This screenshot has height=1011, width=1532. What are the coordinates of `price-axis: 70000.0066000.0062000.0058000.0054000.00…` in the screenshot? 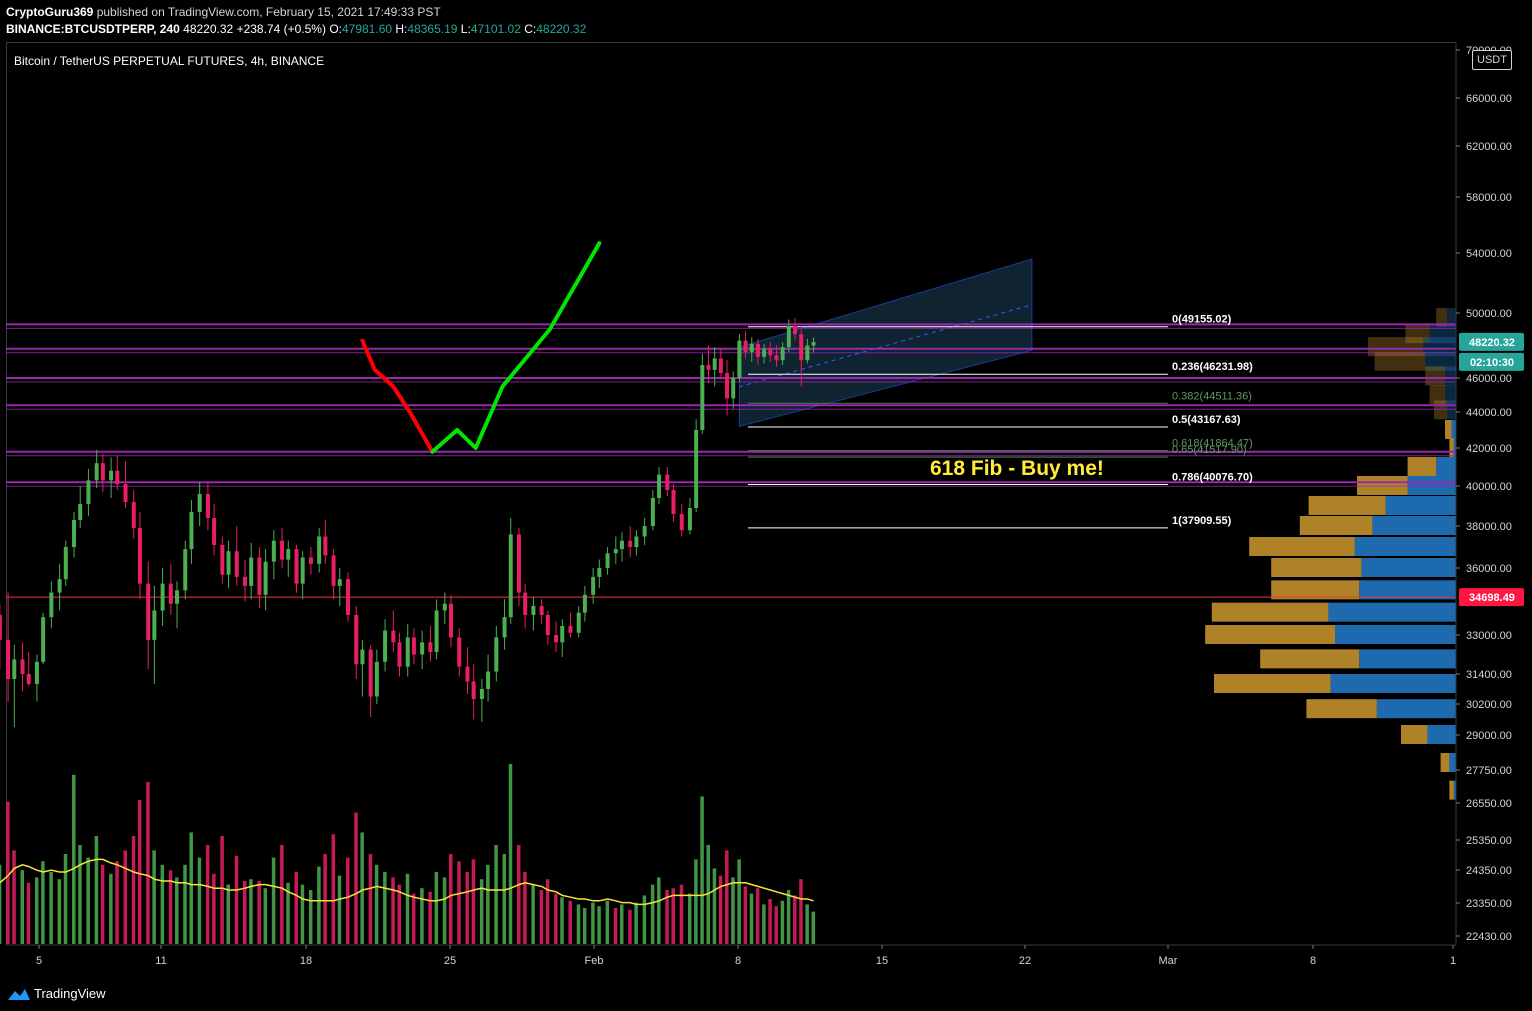 It's located at (1483, 493).